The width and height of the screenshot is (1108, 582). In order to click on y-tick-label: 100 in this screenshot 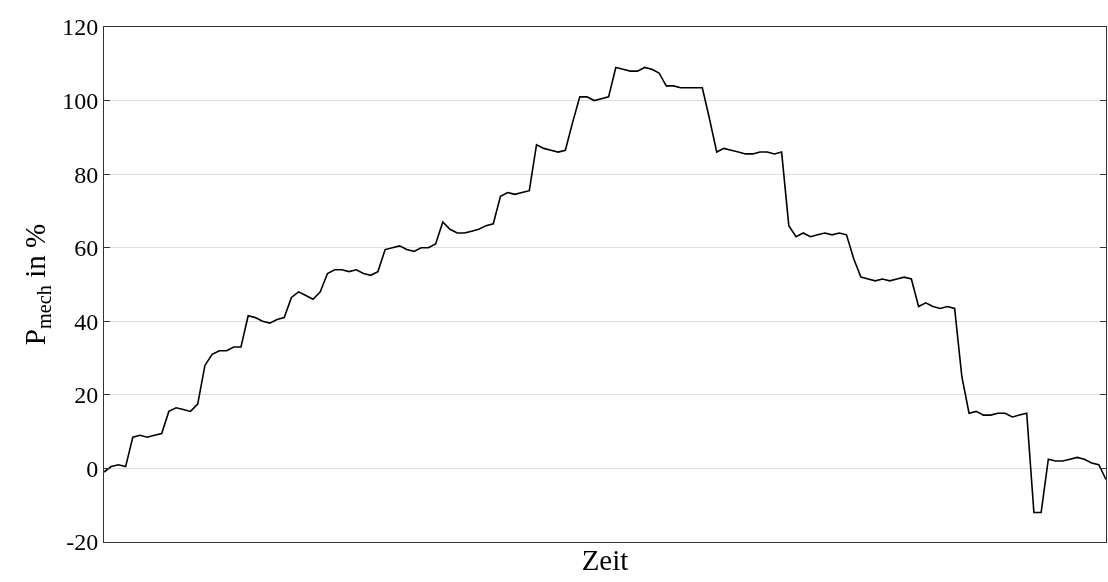, I will do `click(80, 100)`.